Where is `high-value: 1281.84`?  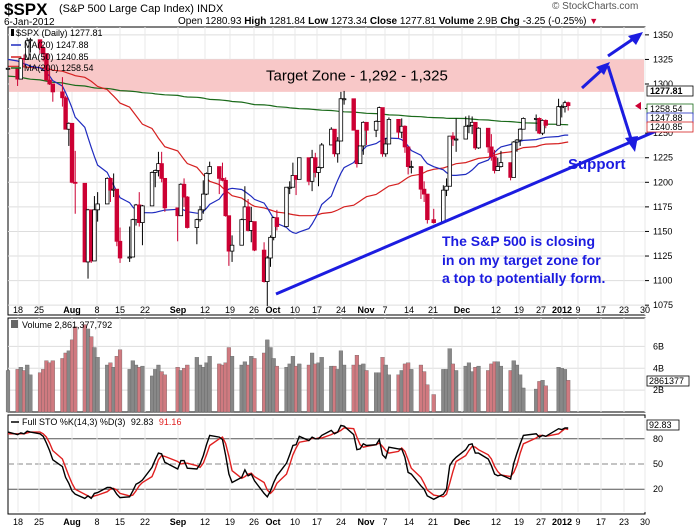 high-value: 1281.84 is located at coordinates (287, 21).